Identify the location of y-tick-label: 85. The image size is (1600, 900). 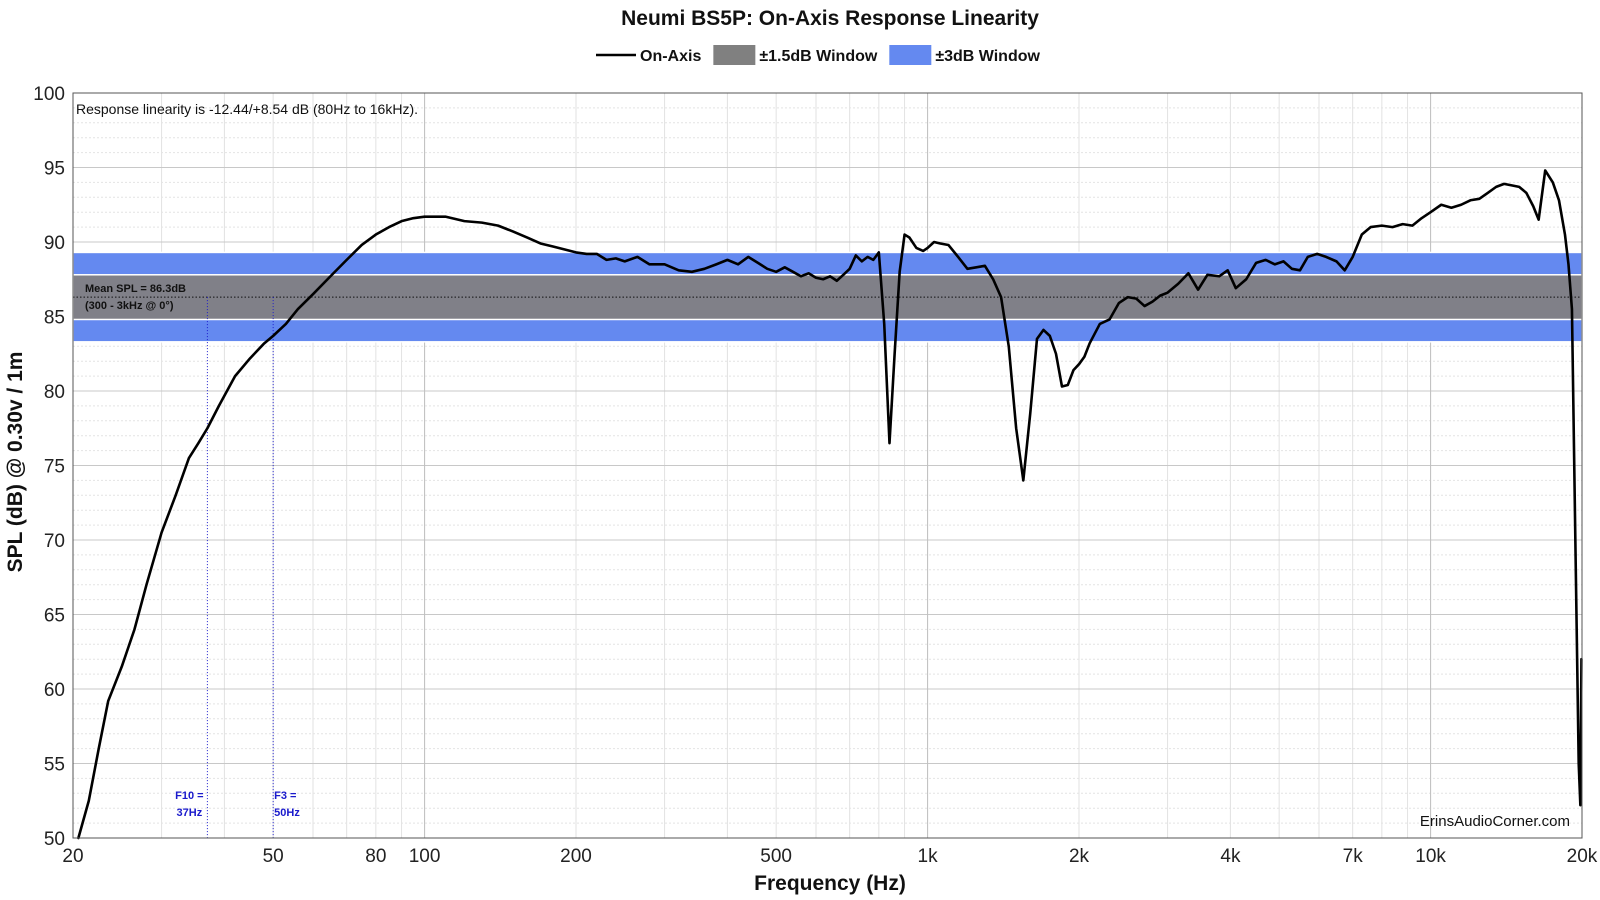
(54, 318).